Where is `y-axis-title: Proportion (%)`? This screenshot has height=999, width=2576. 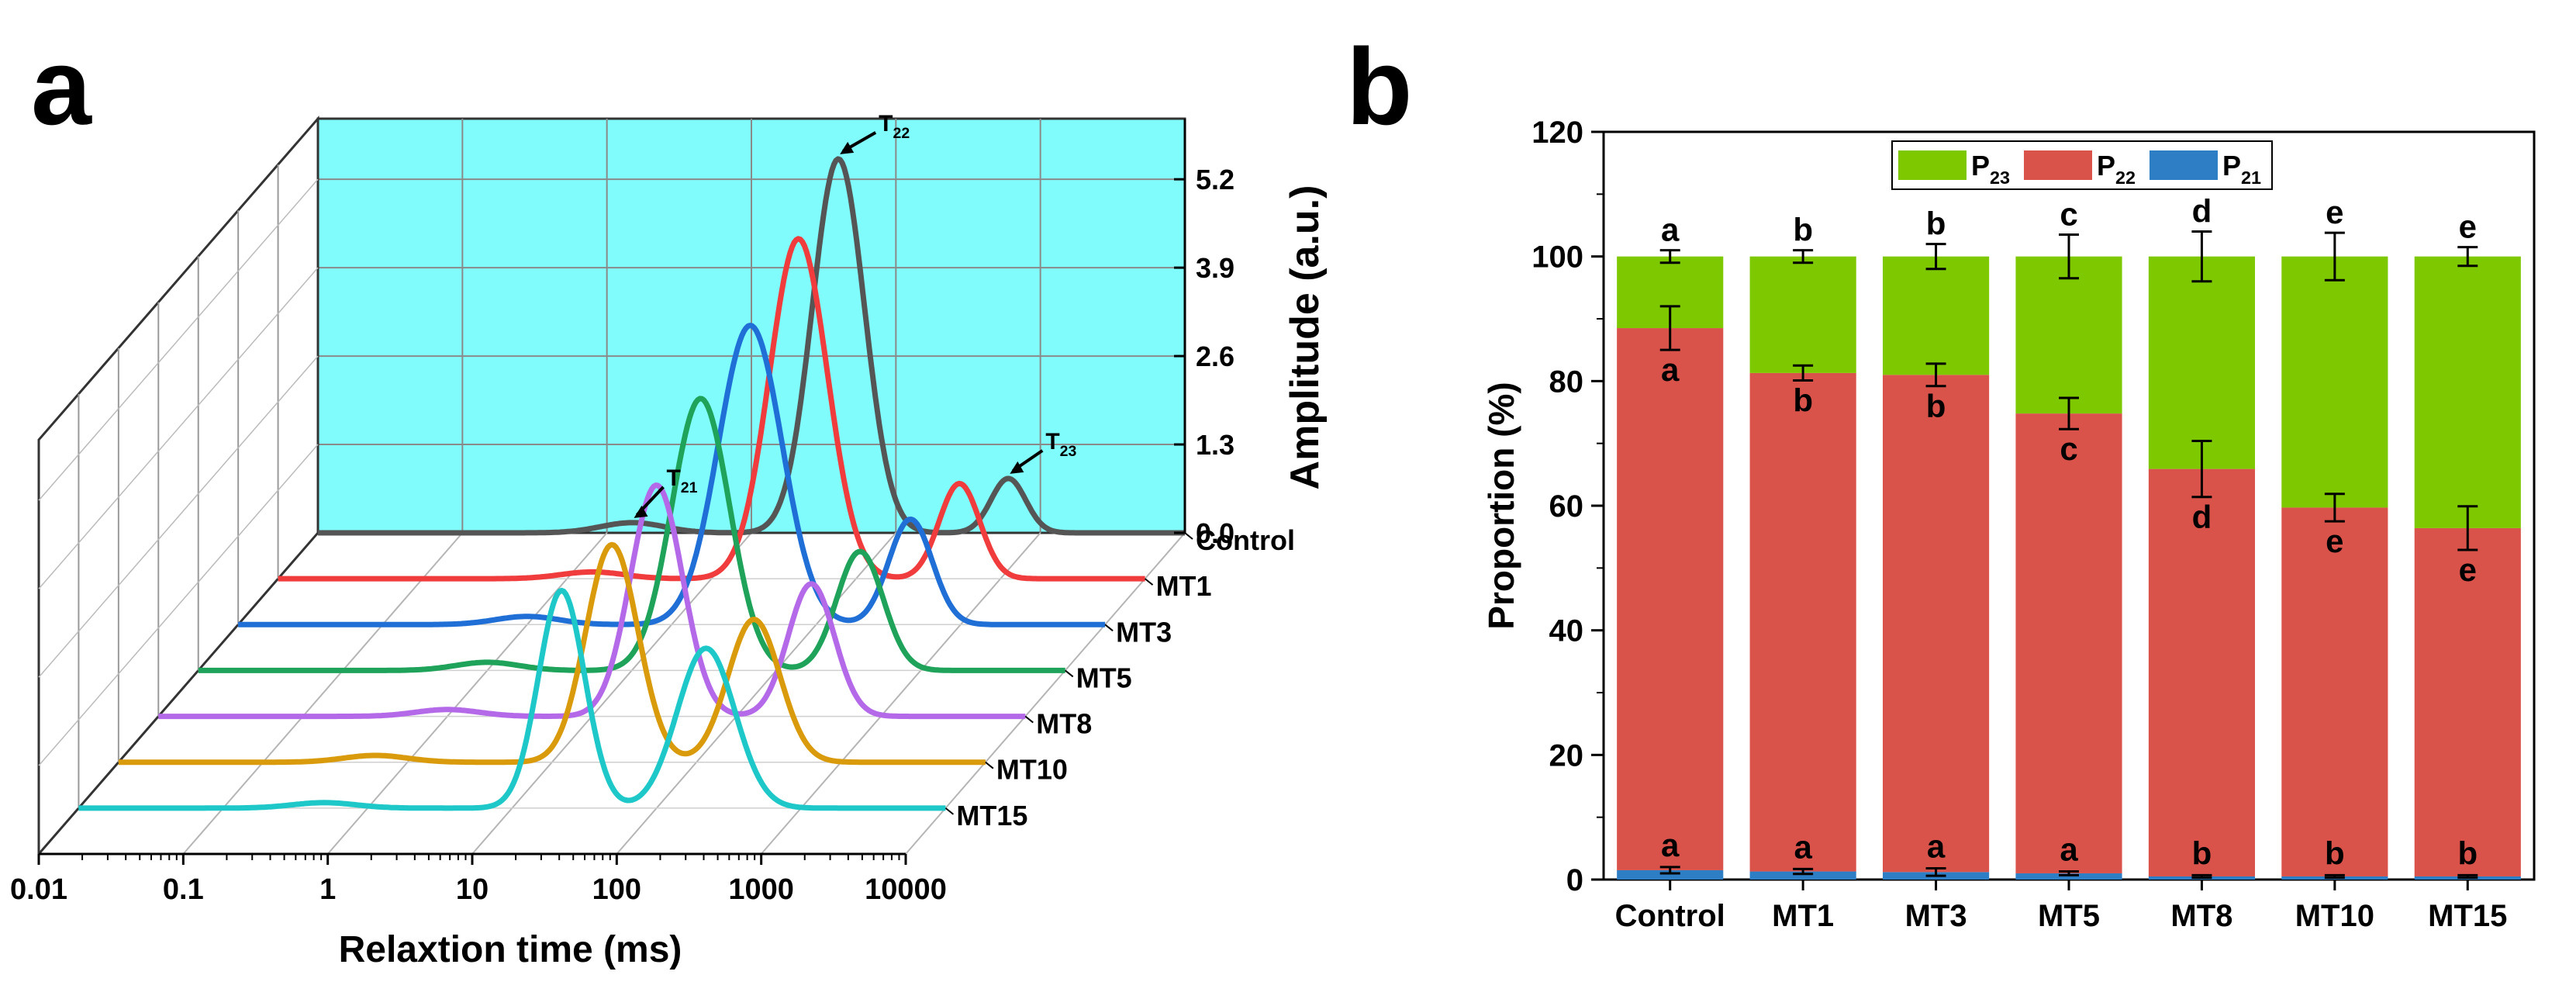
y-axis-title: Proportion (%) is located at coordinates (1501, 505).